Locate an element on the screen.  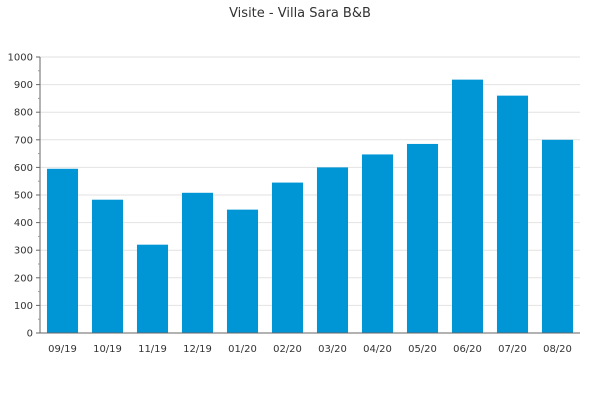
y-tick-label: 200 is located at coordinates (23, 278).